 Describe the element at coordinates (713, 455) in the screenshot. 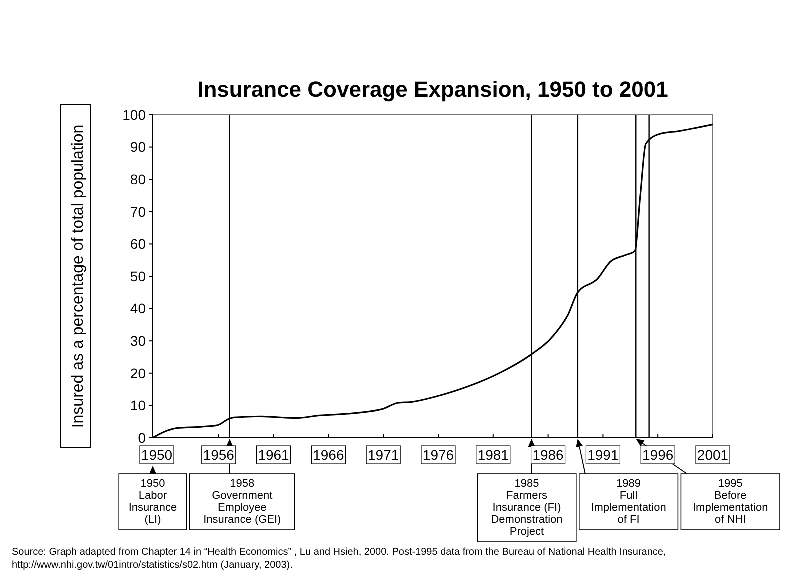

I see `x-tick-label: 2001` at that location.